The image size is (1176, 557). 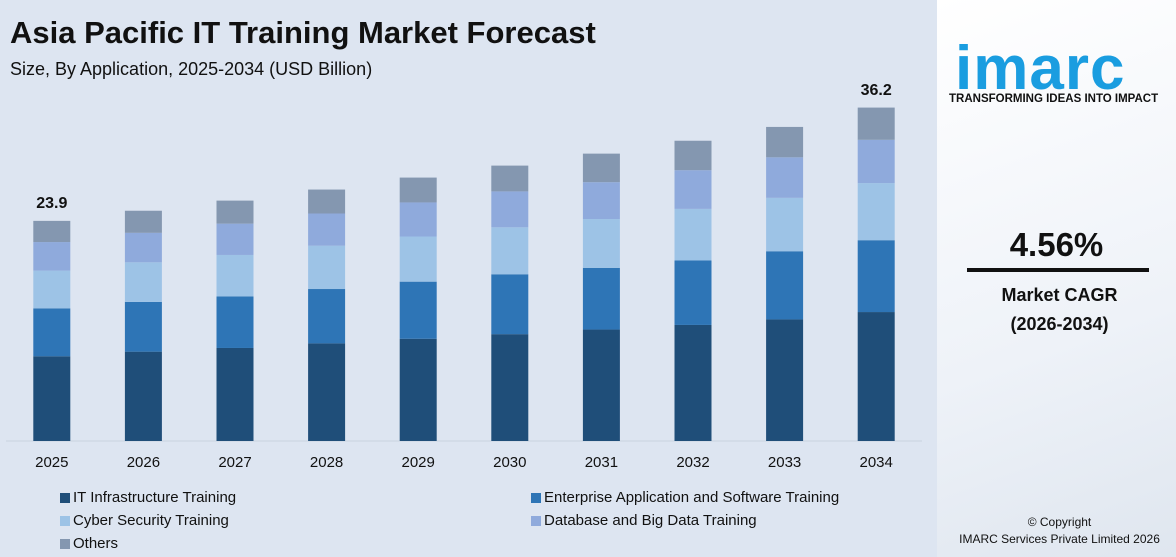 I want to click on total-label: 36.2, so click(x=876, y=90).